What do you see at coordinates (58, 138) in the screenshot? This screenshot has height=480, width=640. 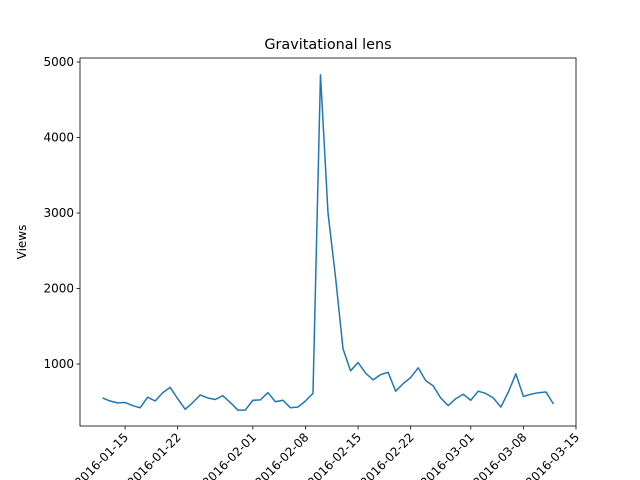 I see `y-tick-label: 4000` at bounding box center [58, 138].